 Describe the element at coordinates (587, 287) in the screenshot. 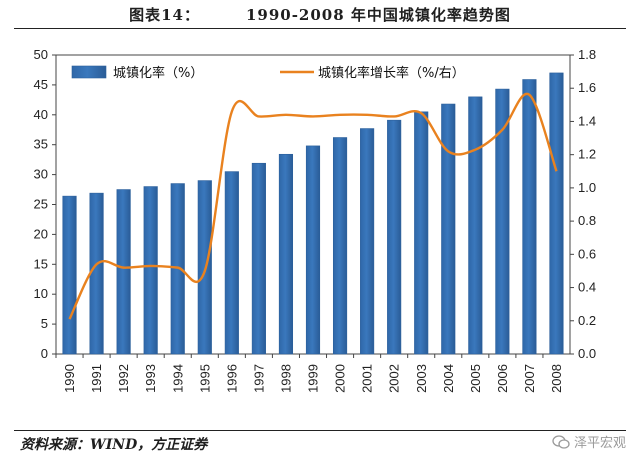

I see `y-right-tick-label: 0.4` at that location.